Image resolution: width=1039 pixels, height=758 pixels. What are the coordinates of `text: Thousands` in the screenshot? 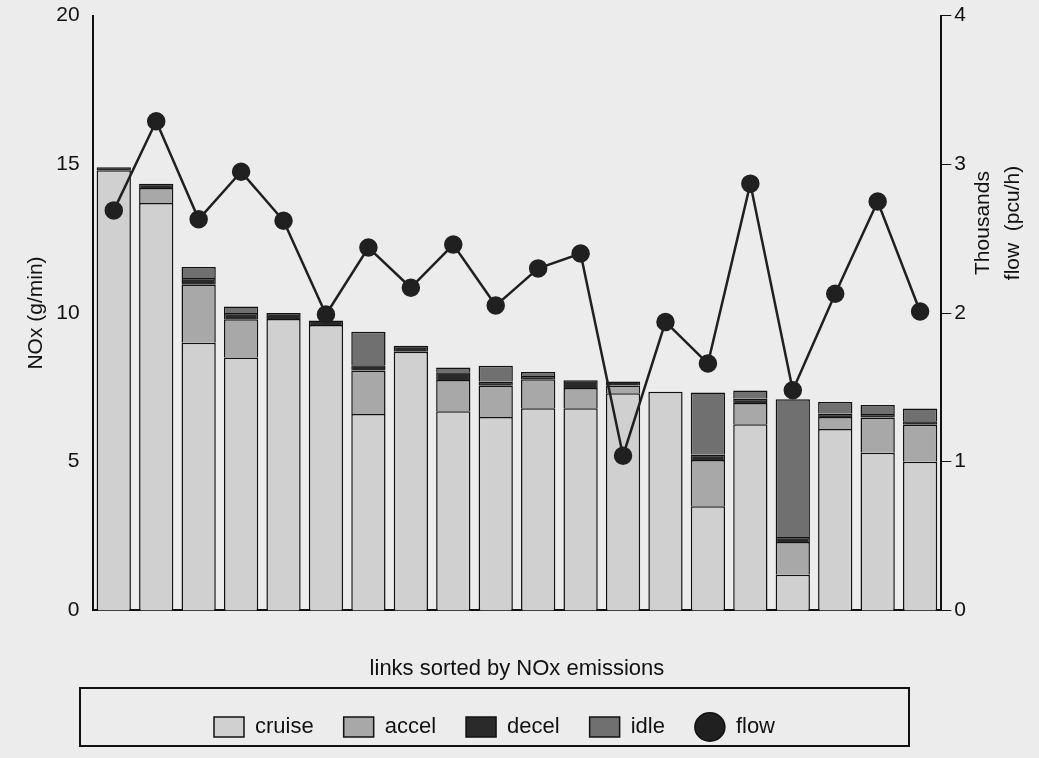 It's located at (981, 223).